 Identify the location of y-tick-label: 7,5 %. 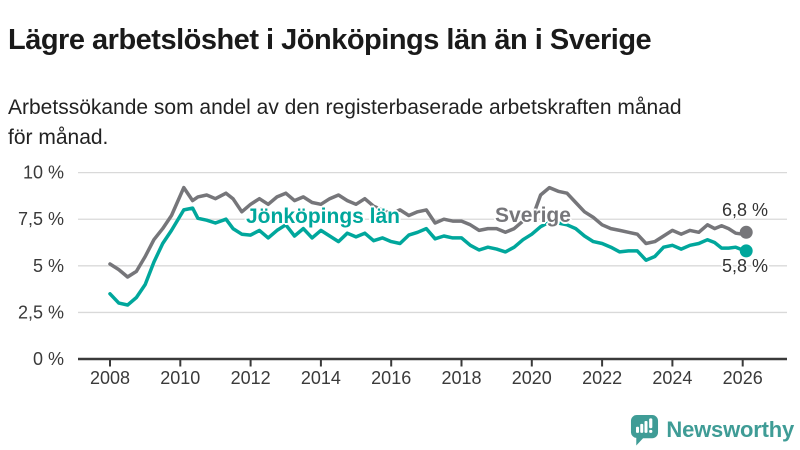
(41, 219).